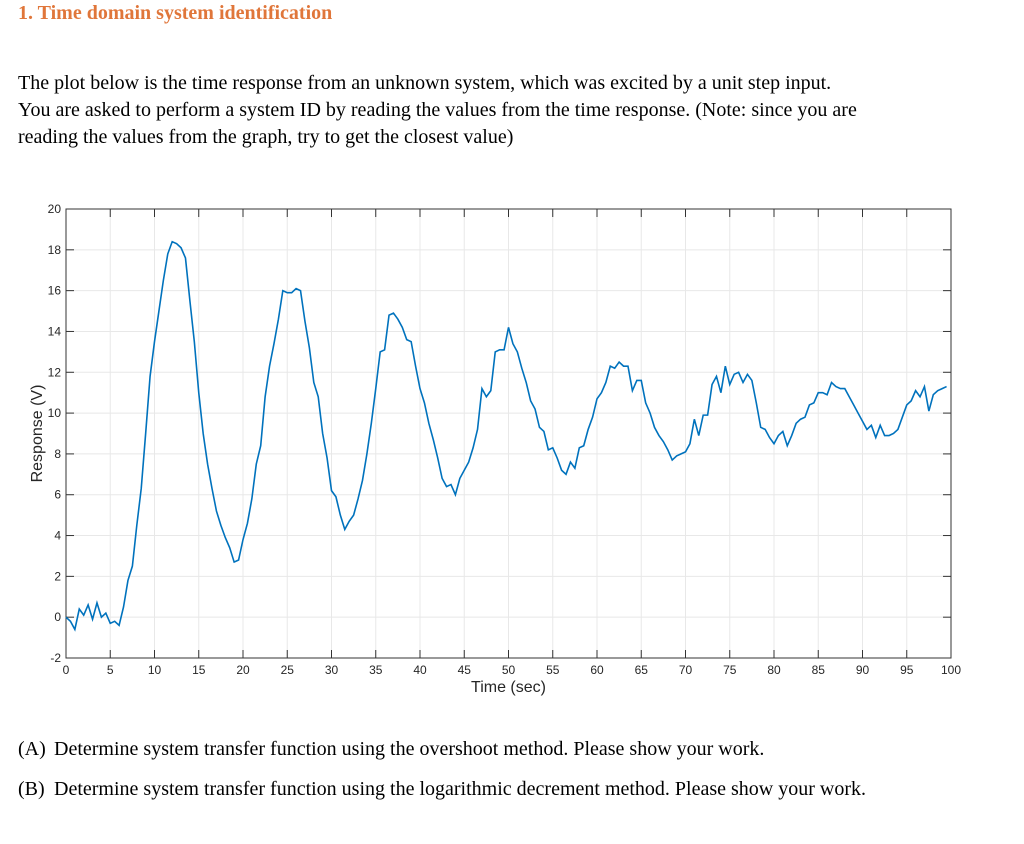 The image size is (1024, 844). Describe the element at coordinates (57, 454) in the screenshot. I see `y-tick-label: 8` at that location.